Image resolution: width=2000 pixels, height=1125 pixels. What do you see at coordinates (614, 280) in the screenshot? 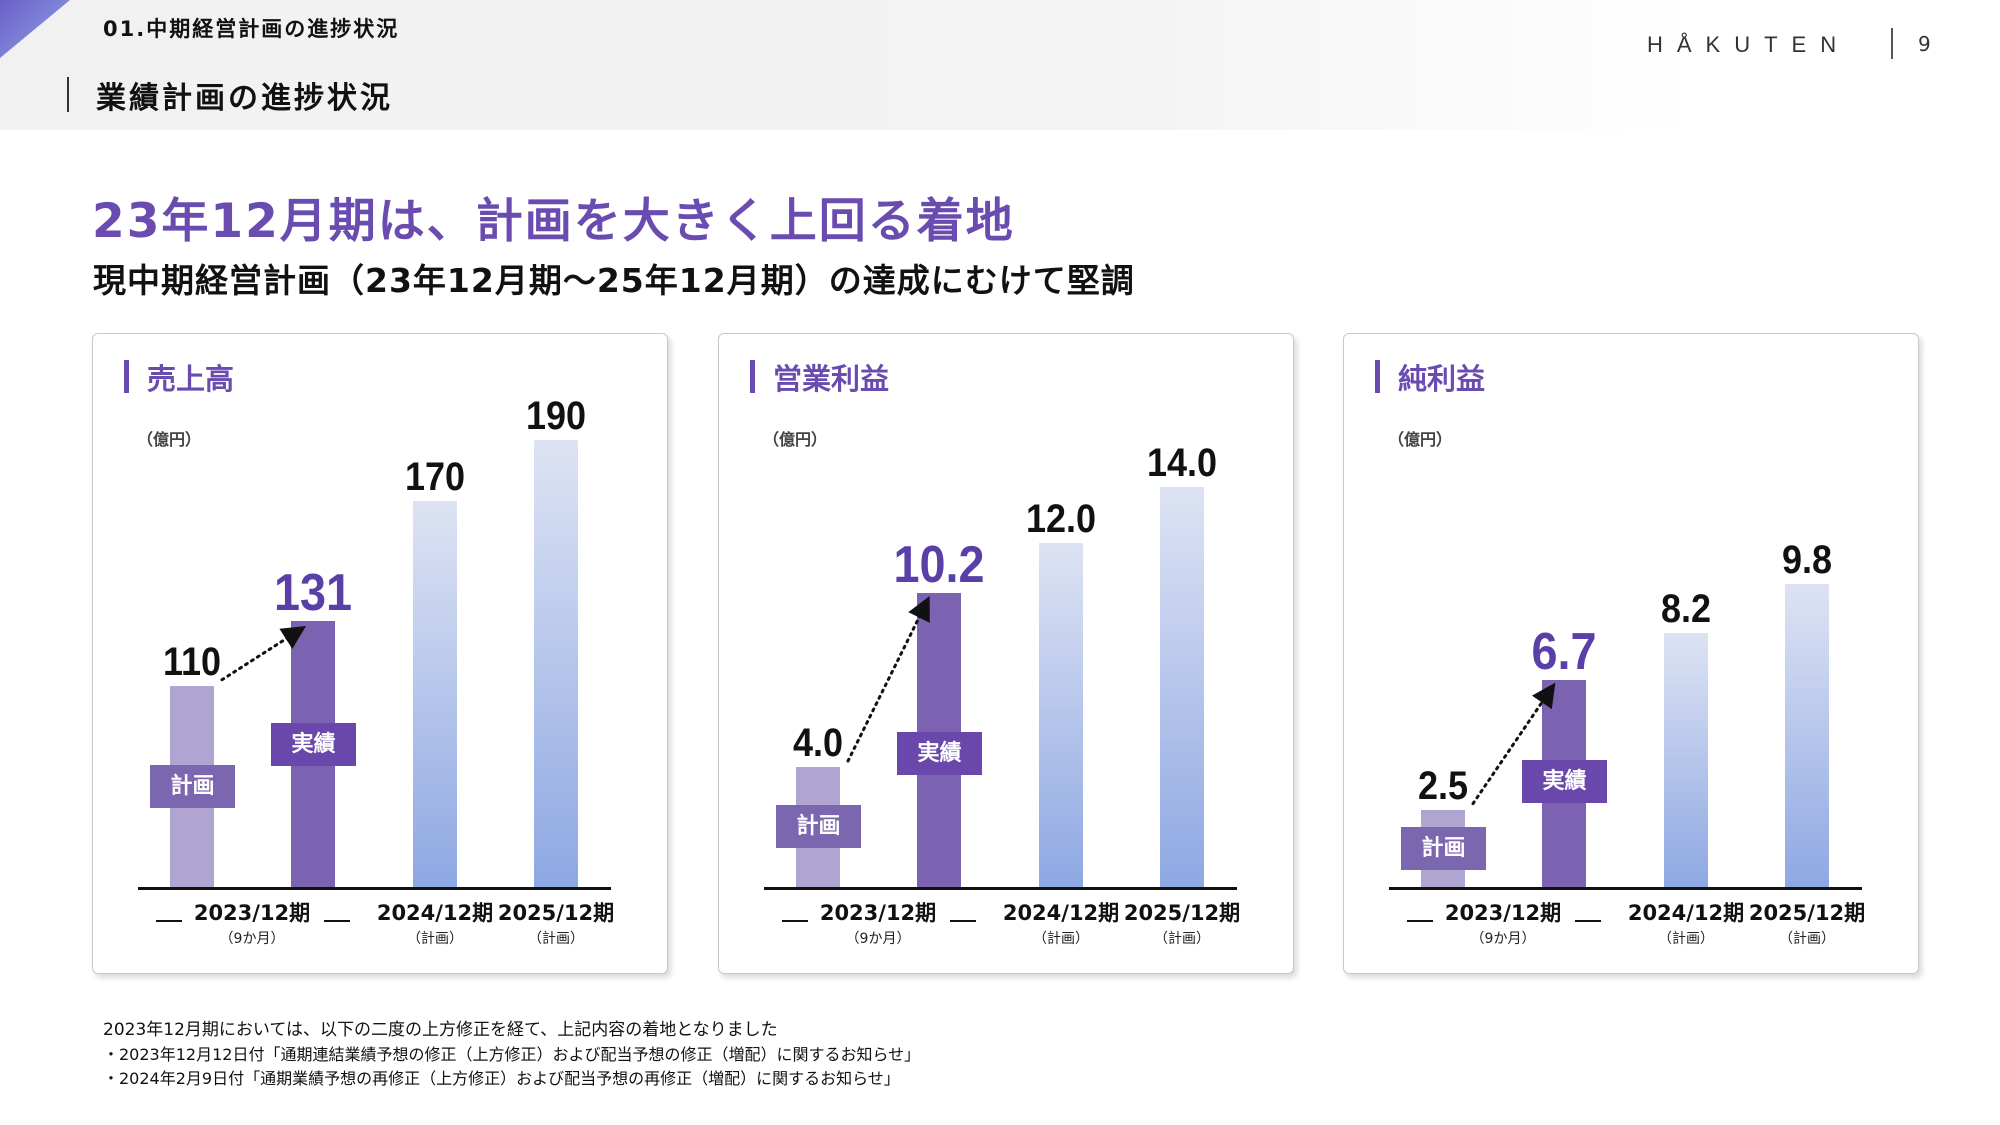
I see `subheadline: 現中期経営計画（23年12月期〜25年12月期）の達成にむけて堅調` at bounding box center [614, 280].